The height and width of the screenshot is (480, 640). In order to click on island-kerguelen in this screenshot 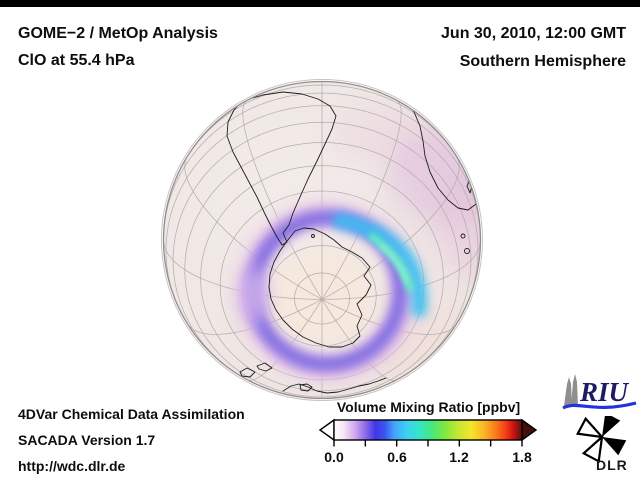, I will do `click(463, 236)`.